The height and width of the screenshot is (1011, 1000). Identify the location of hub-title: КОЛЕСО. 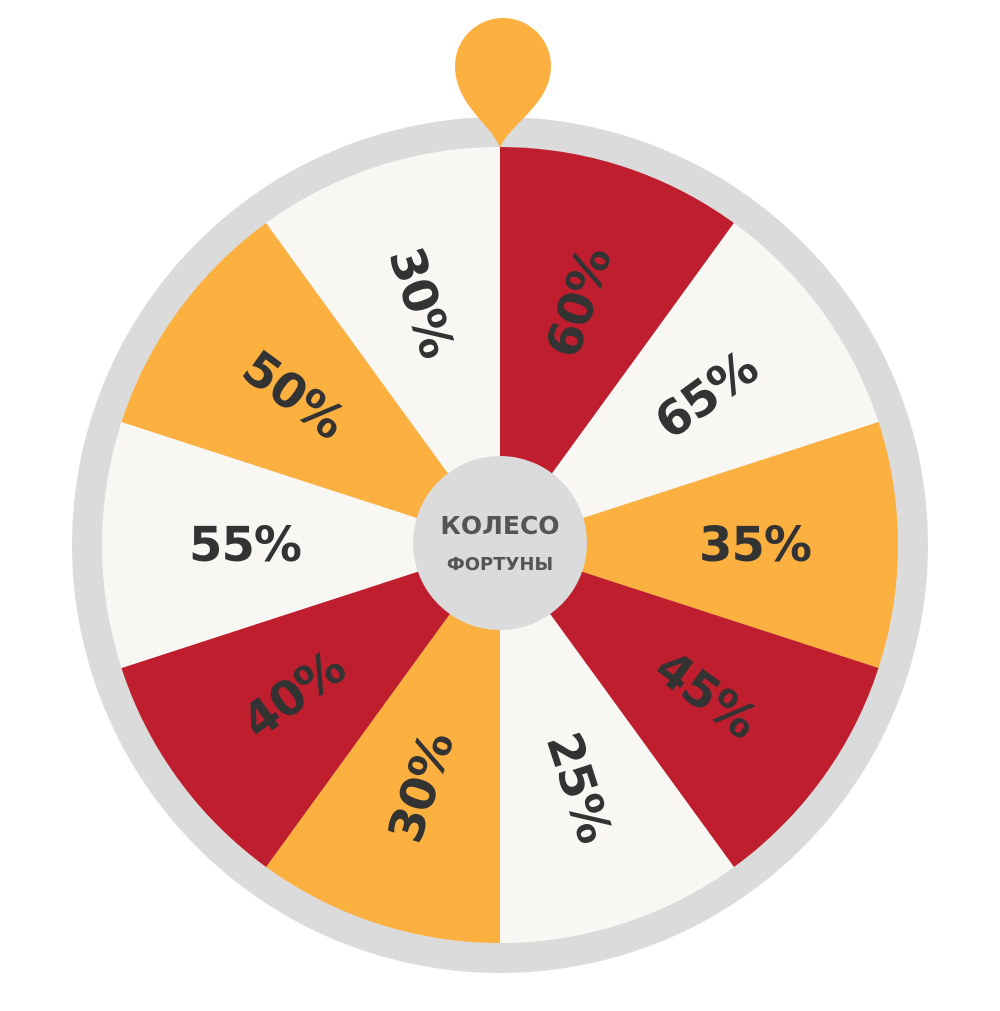
(499, 525).